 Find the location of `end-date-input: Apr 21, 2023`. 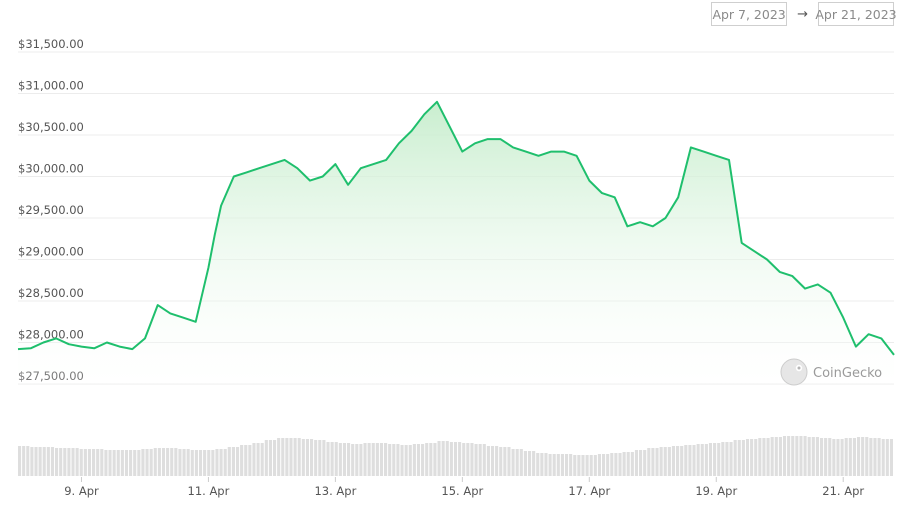

end-date-input: Apr 21, 2023 is located at coordinates (856, 14).